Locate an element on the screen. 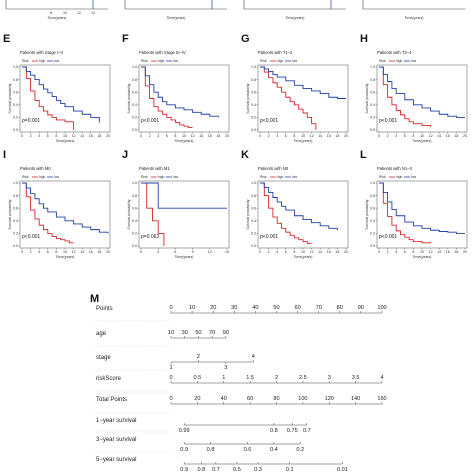 This screenshot has height=474, width=474. x-tick-label: 10 is located at coordinates (303, 252).